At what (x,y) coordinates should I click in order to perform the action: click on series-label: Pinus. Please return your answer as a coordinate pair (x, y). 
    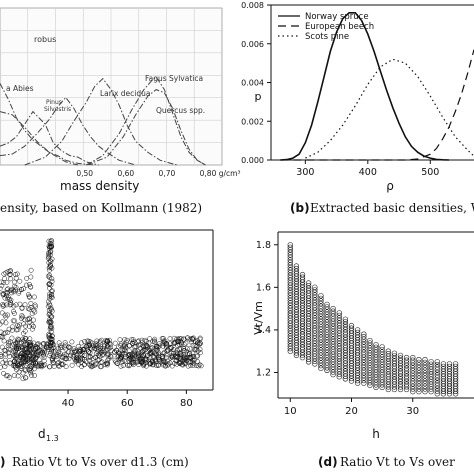
    Looking at the image, I should click on (54, 102).